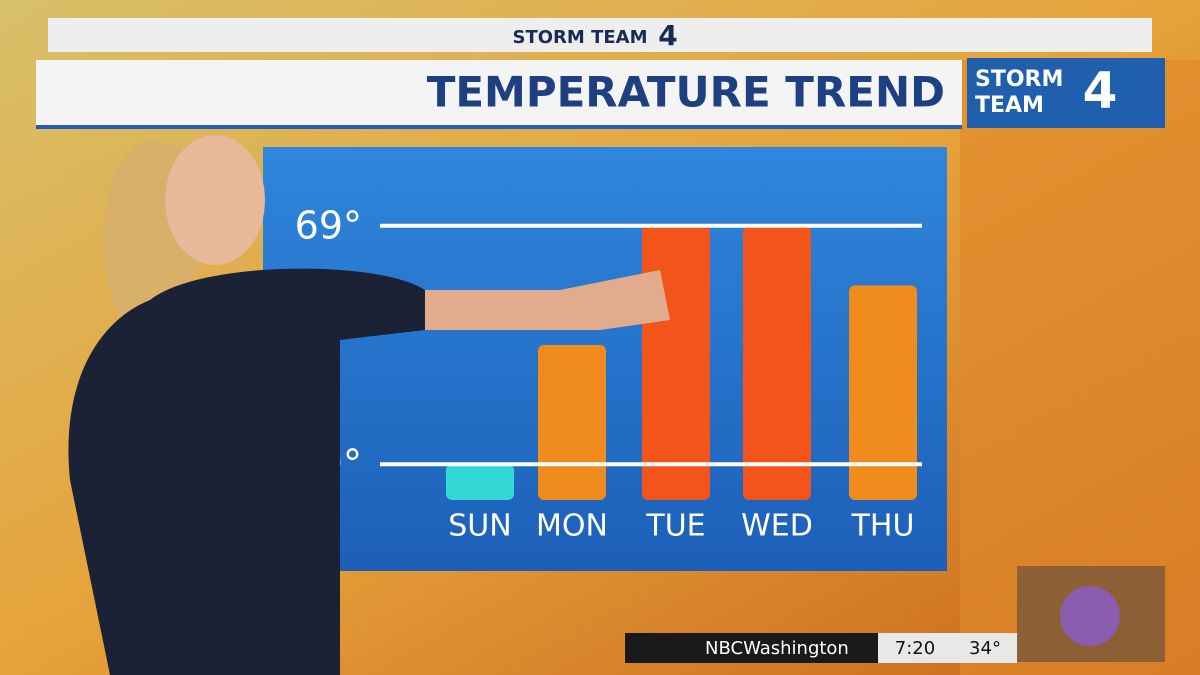 The height and width of the screenshot is (675, 1200). I want to click on y-tick-label: 69°, so click(328, 225).